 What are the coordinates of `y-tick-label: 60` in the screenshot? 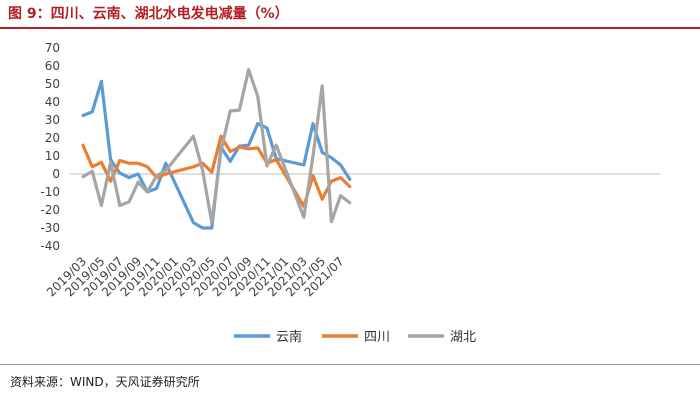 It's located at (52, 66).